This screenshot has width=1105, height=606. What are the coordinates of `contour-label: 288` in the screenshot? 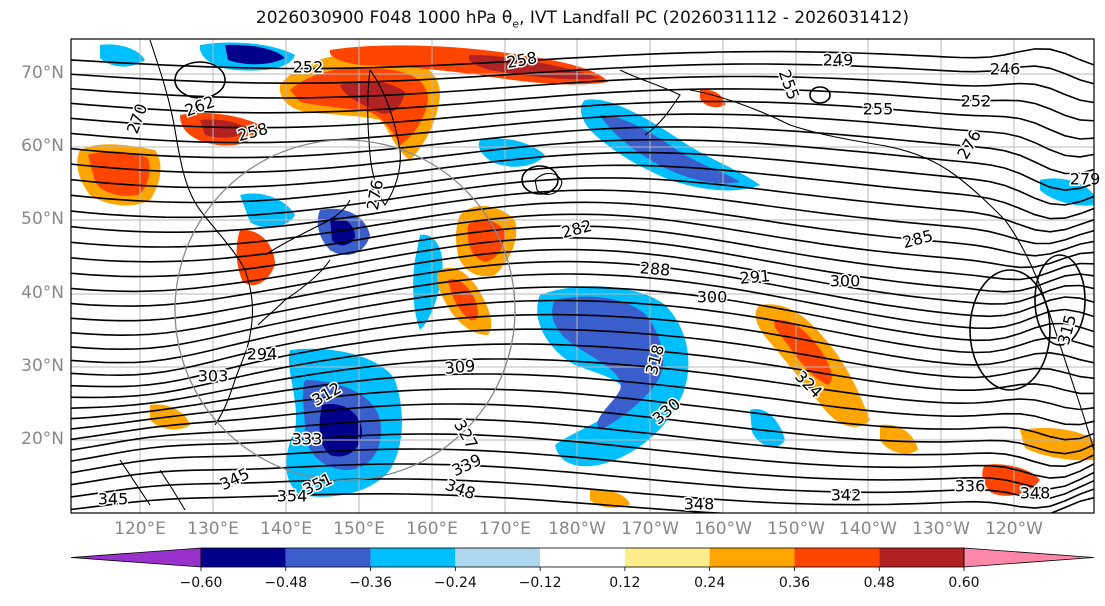 It's located at (655, 269).